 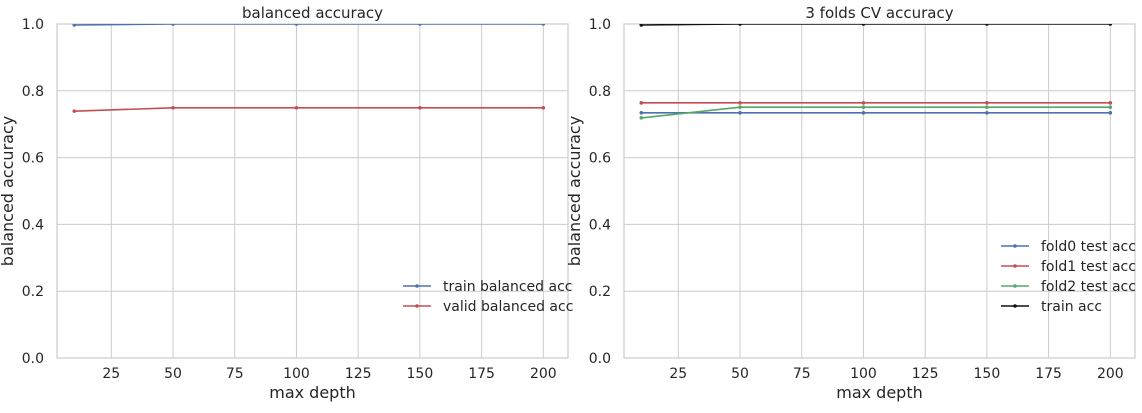 I want to click on legend-label: fold1 test acc, so click(x=1088, y=267).